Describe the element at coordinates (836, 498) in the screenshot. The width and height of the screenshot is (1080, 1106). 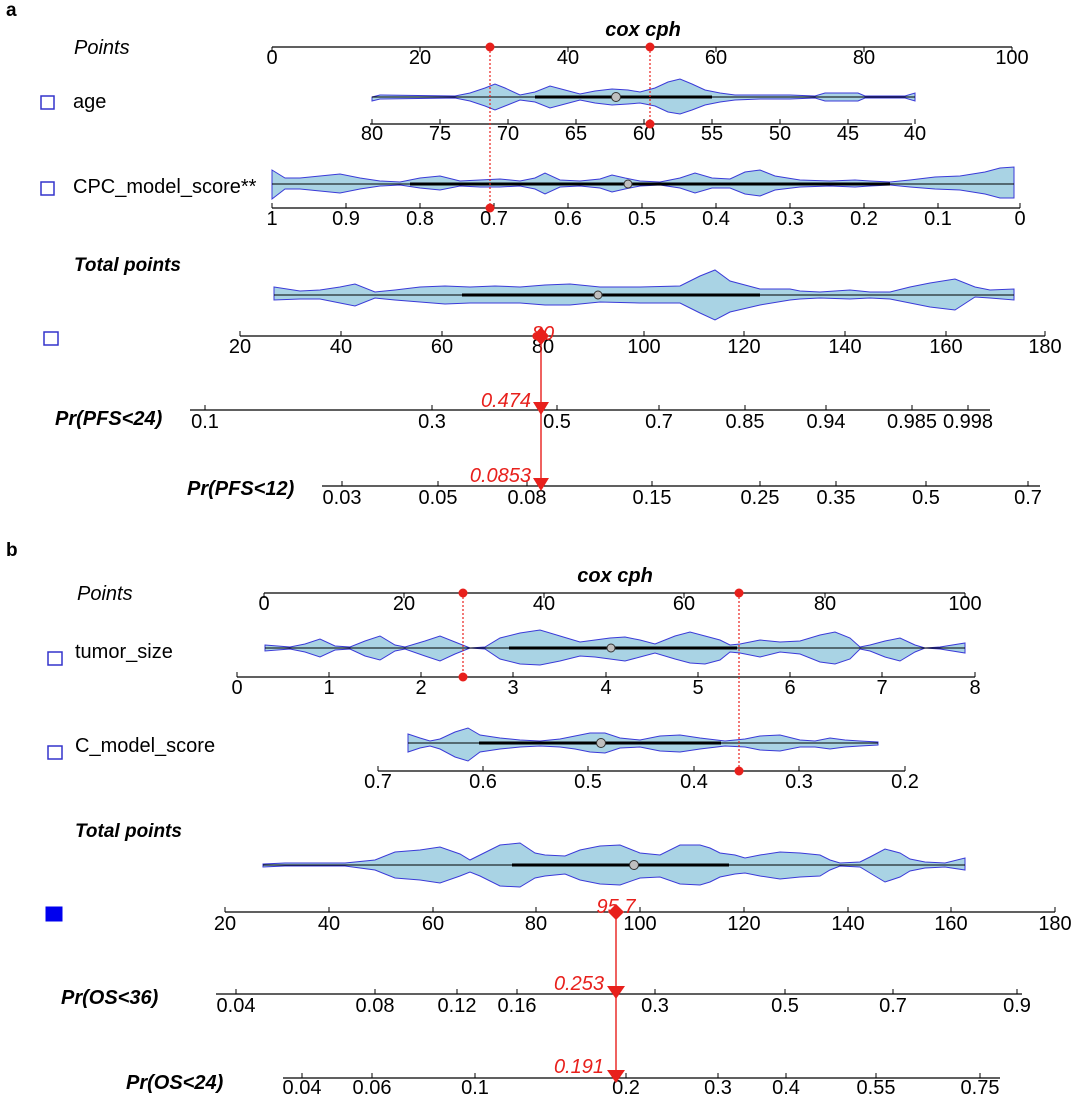
I see `axis-tick-label: 0.35` at that location.